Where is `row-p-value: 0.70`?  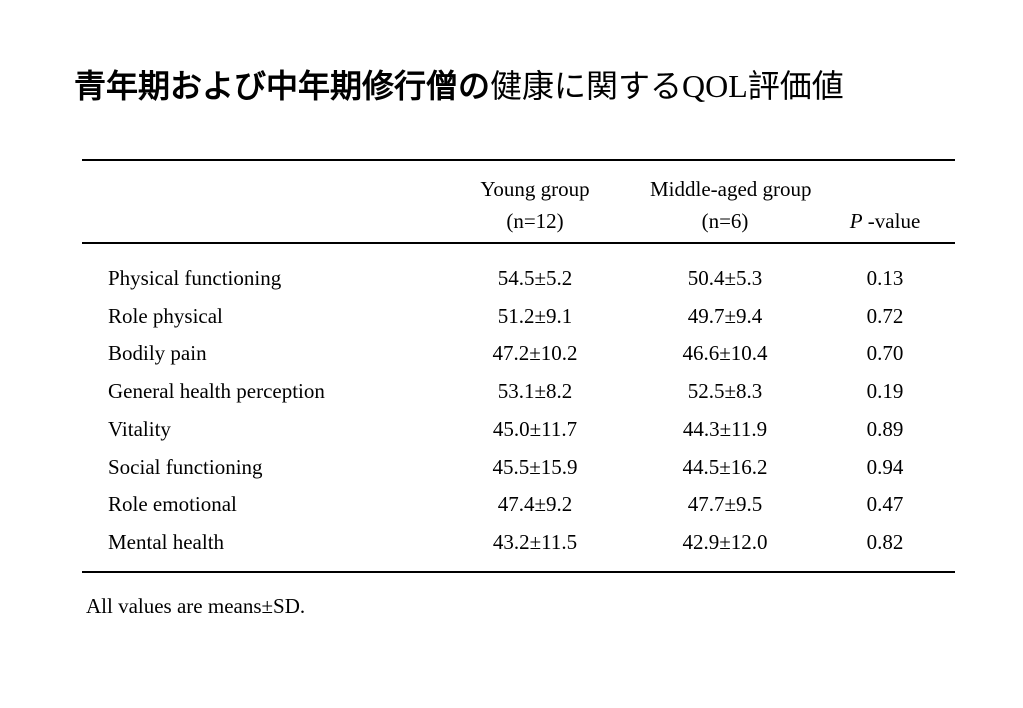
row-p-value: 0.70 is located at coordinates (885, 353).